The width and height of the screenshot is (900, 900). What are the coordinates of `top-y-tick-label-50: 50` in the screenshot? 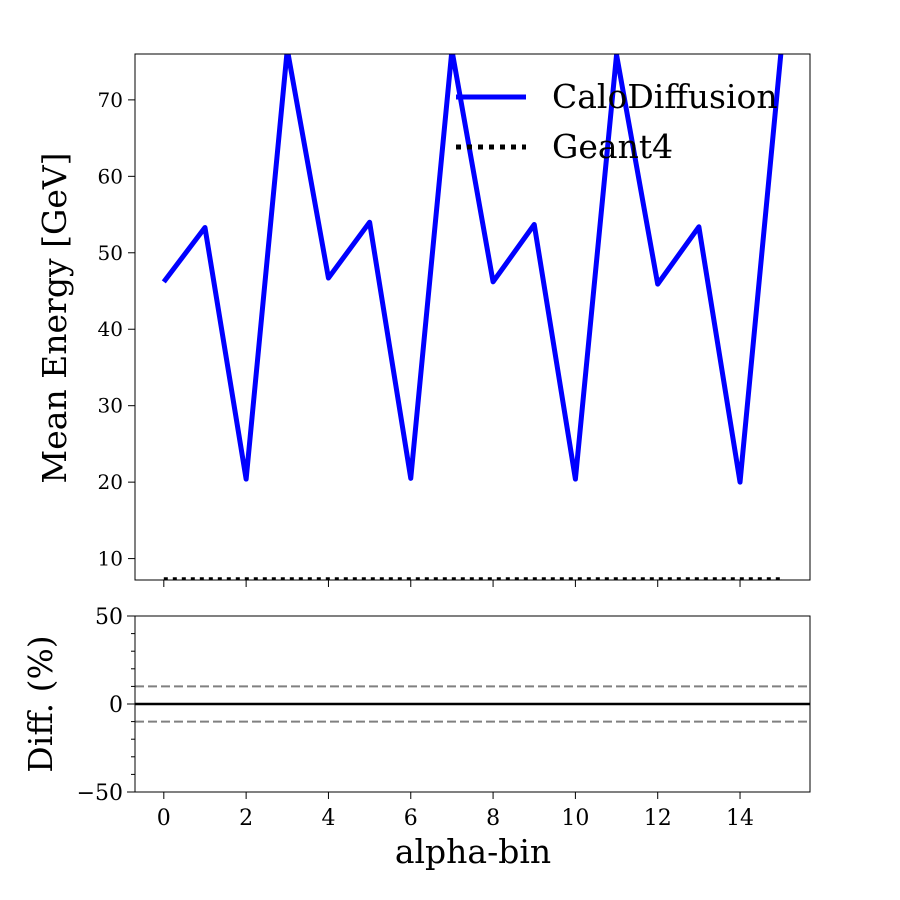 It's located at (110, 253).